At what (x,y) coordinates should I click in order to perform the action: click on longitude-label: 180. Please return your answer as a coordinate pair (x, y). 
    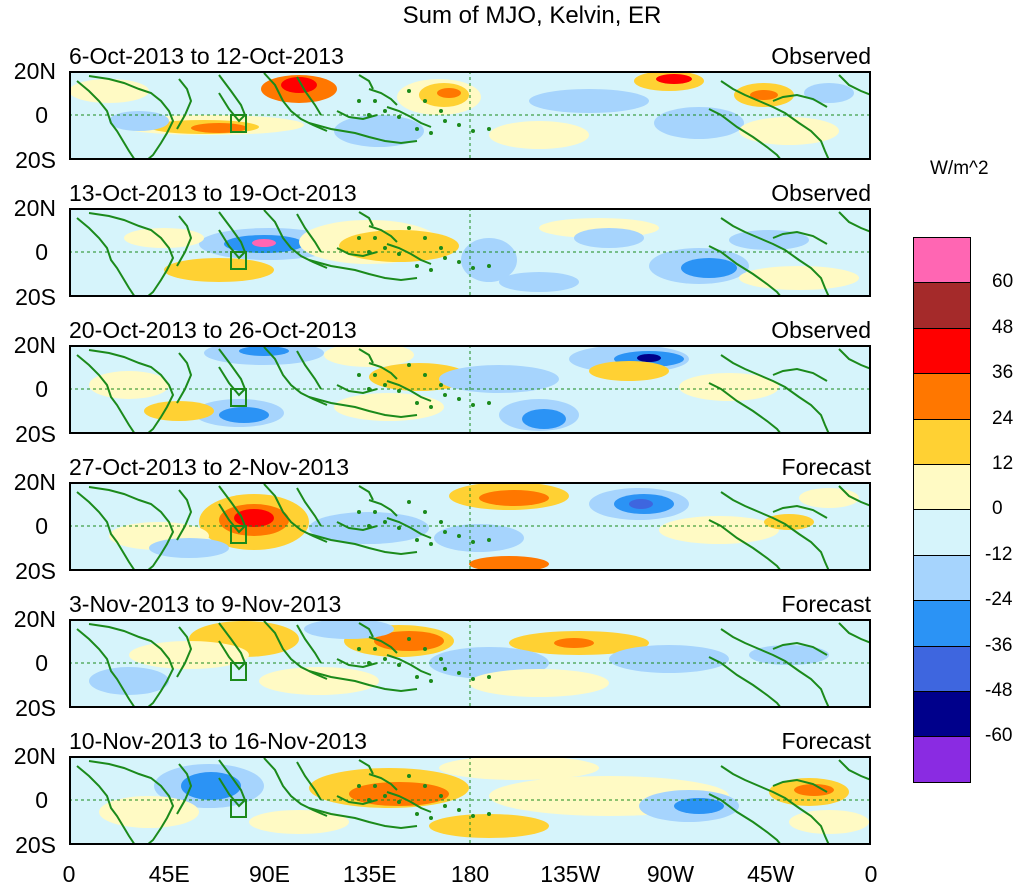
    Looking at the image, I should click on (470, 874).